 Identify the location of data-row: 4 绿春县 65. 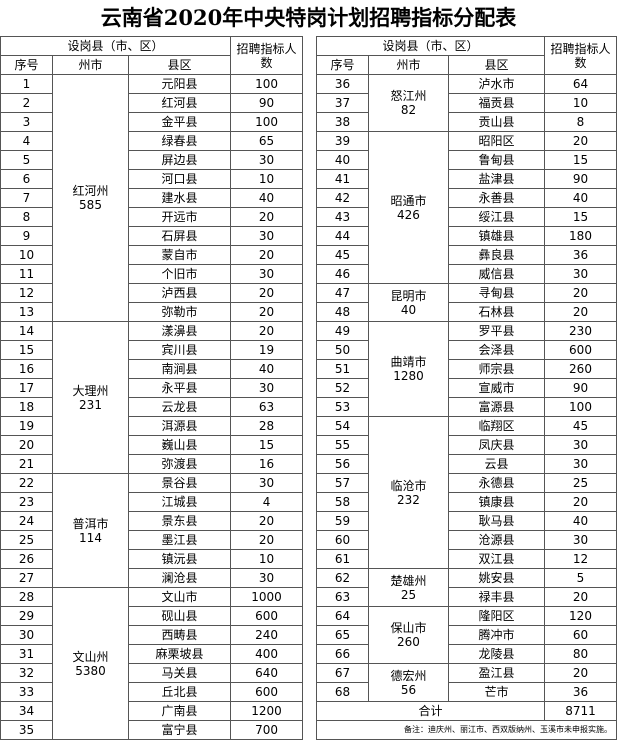
(152, 141).